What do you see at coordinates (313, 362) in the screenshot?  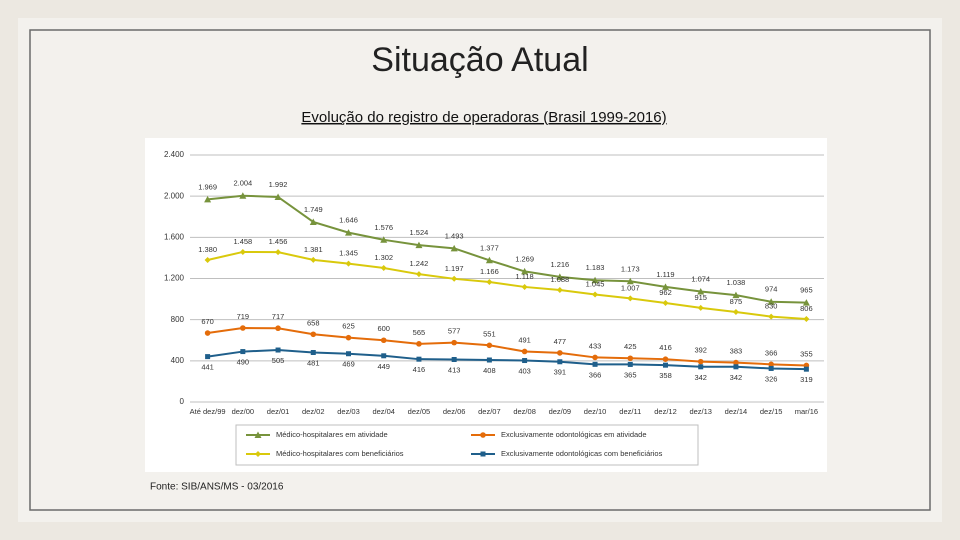 I see `data-label: 481` at bounding box center [313, 362].